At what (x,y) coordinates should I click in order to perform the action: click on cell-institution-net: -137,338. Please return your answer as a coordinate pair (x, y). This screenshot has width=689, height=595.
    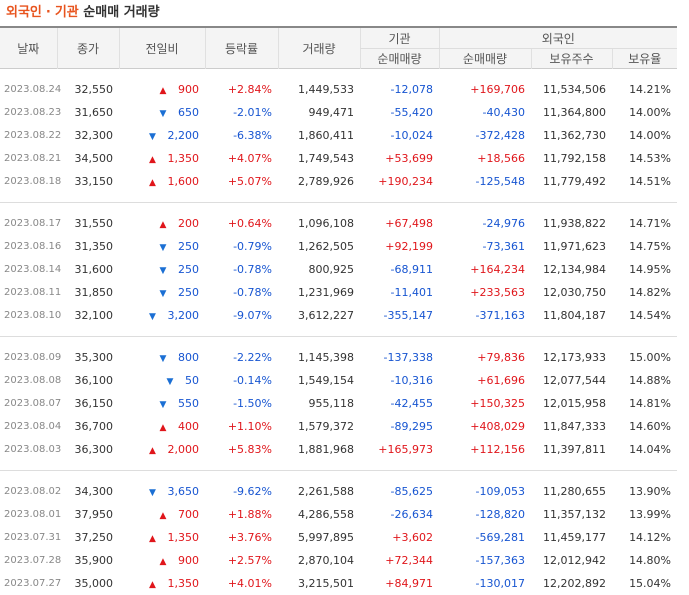
    Looking at the image, I should click on (408, 357).